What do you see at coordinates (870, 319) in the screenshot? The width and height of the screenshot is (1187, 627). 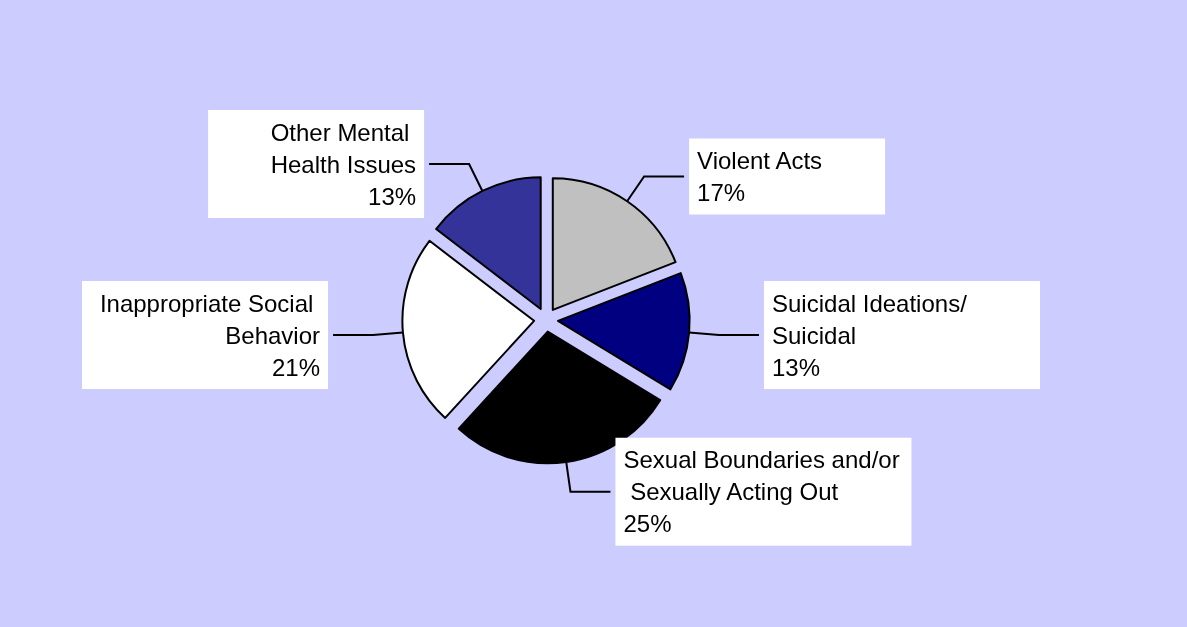 I see `slice-label: Suicidal Ideations/Suicidal` at bounding box center [870, 319].